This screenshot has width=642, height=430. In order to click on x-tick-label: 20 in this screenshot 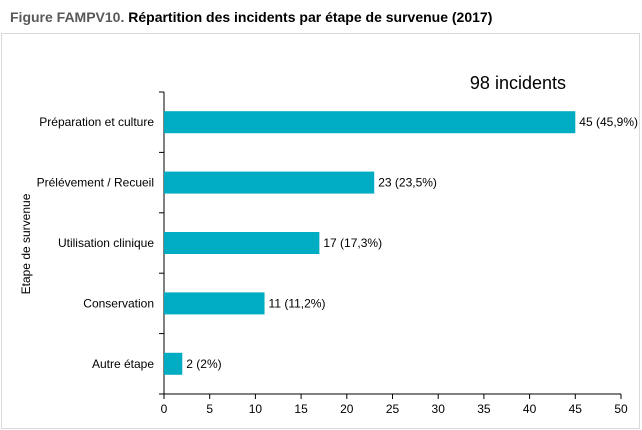, I will do `click(347, 409)`.